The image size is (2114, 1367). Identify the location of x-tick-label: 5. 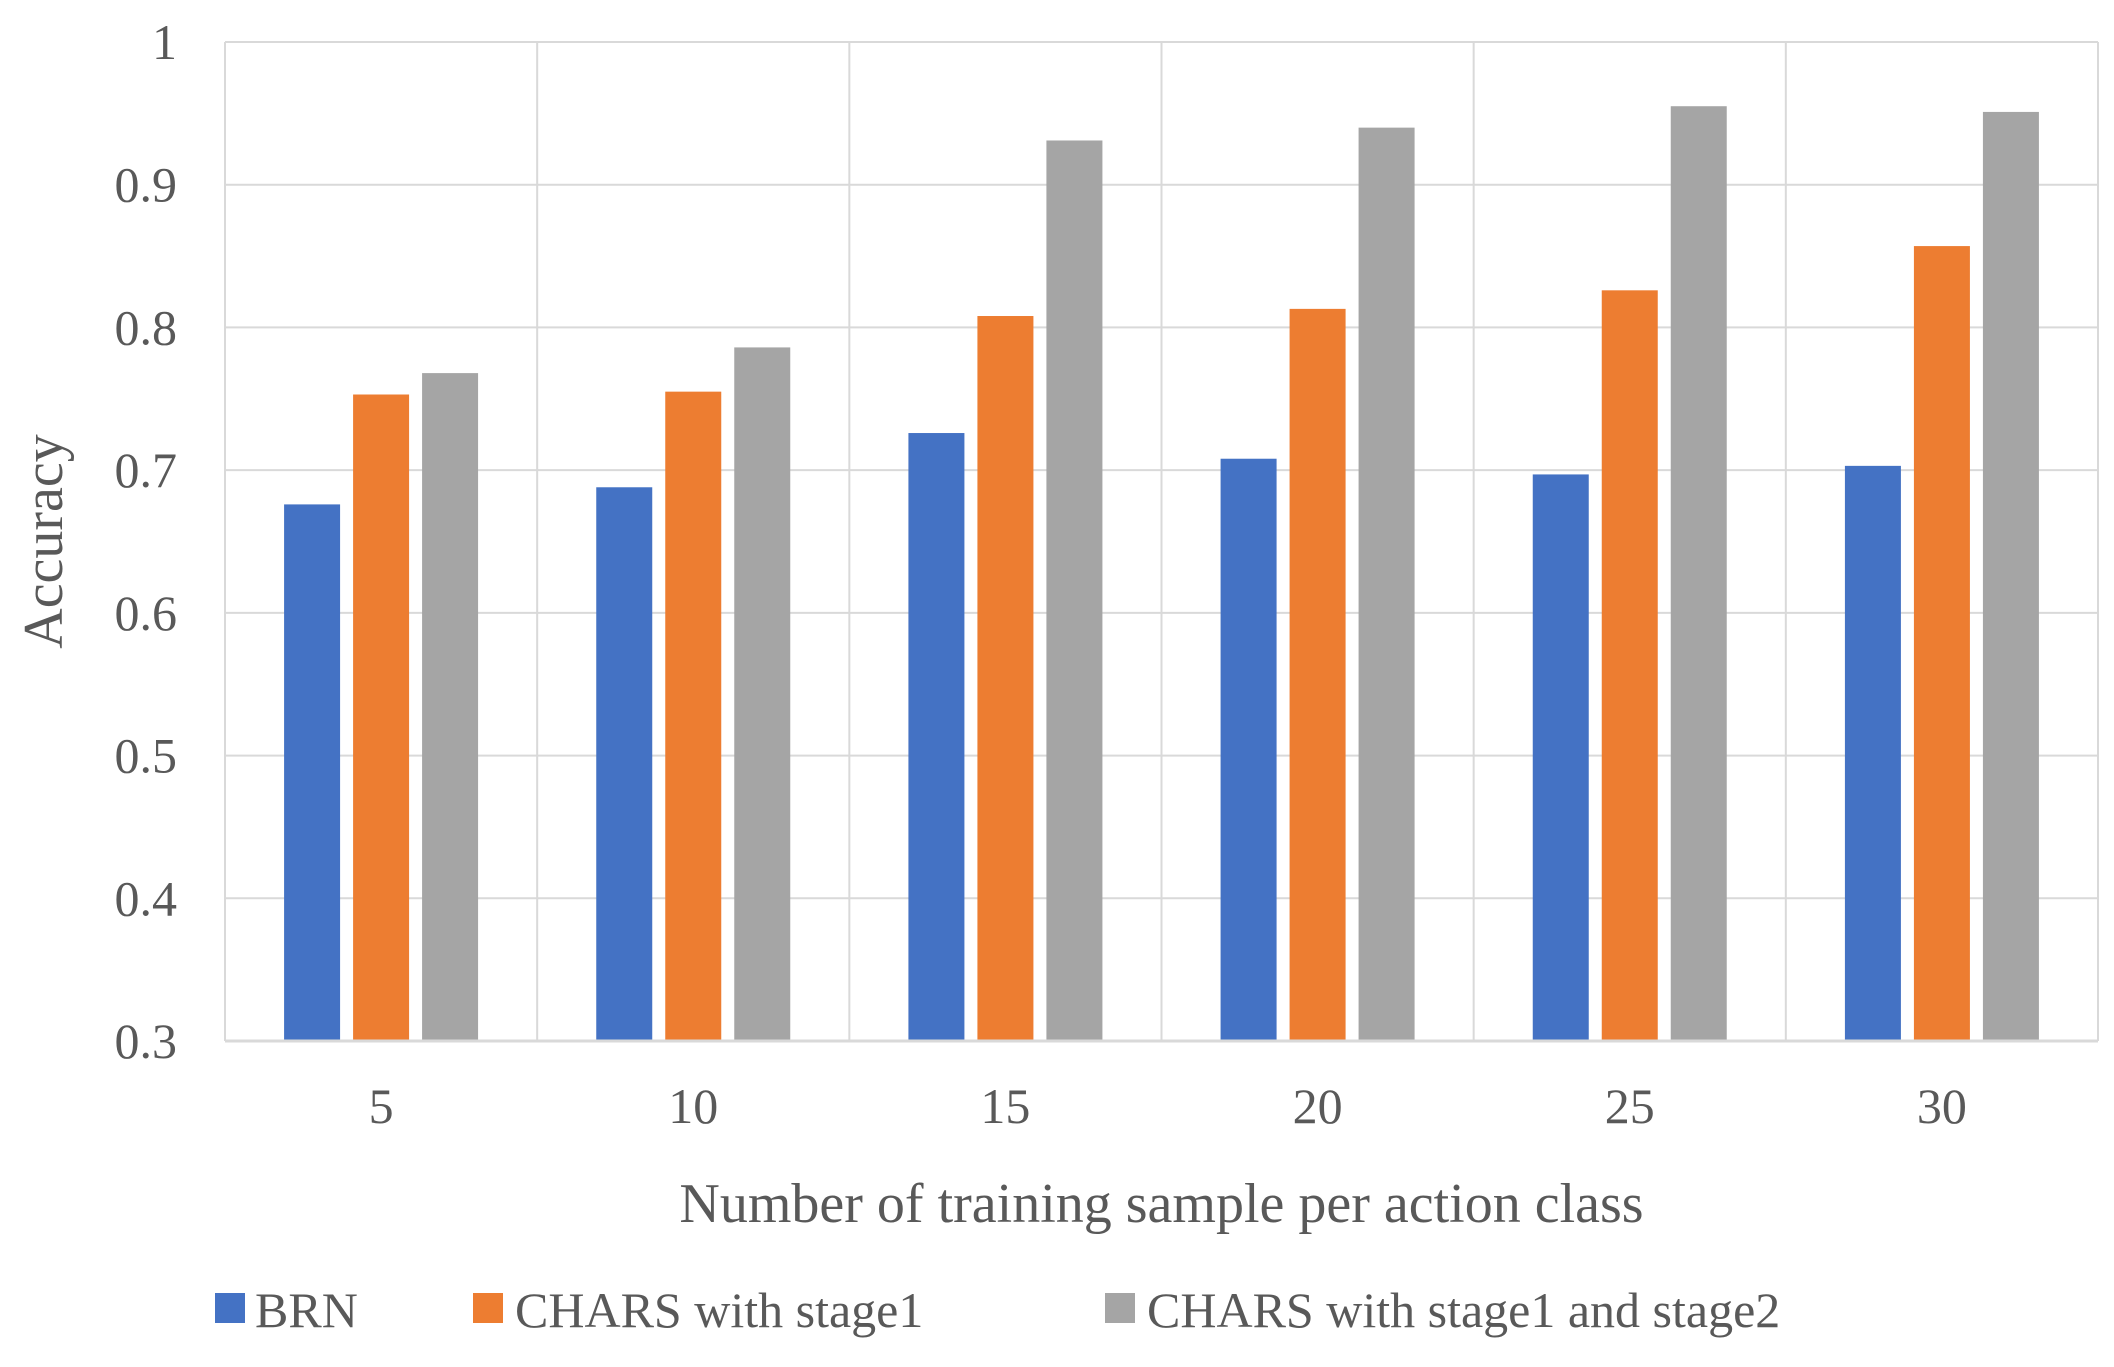
(381, 1106).